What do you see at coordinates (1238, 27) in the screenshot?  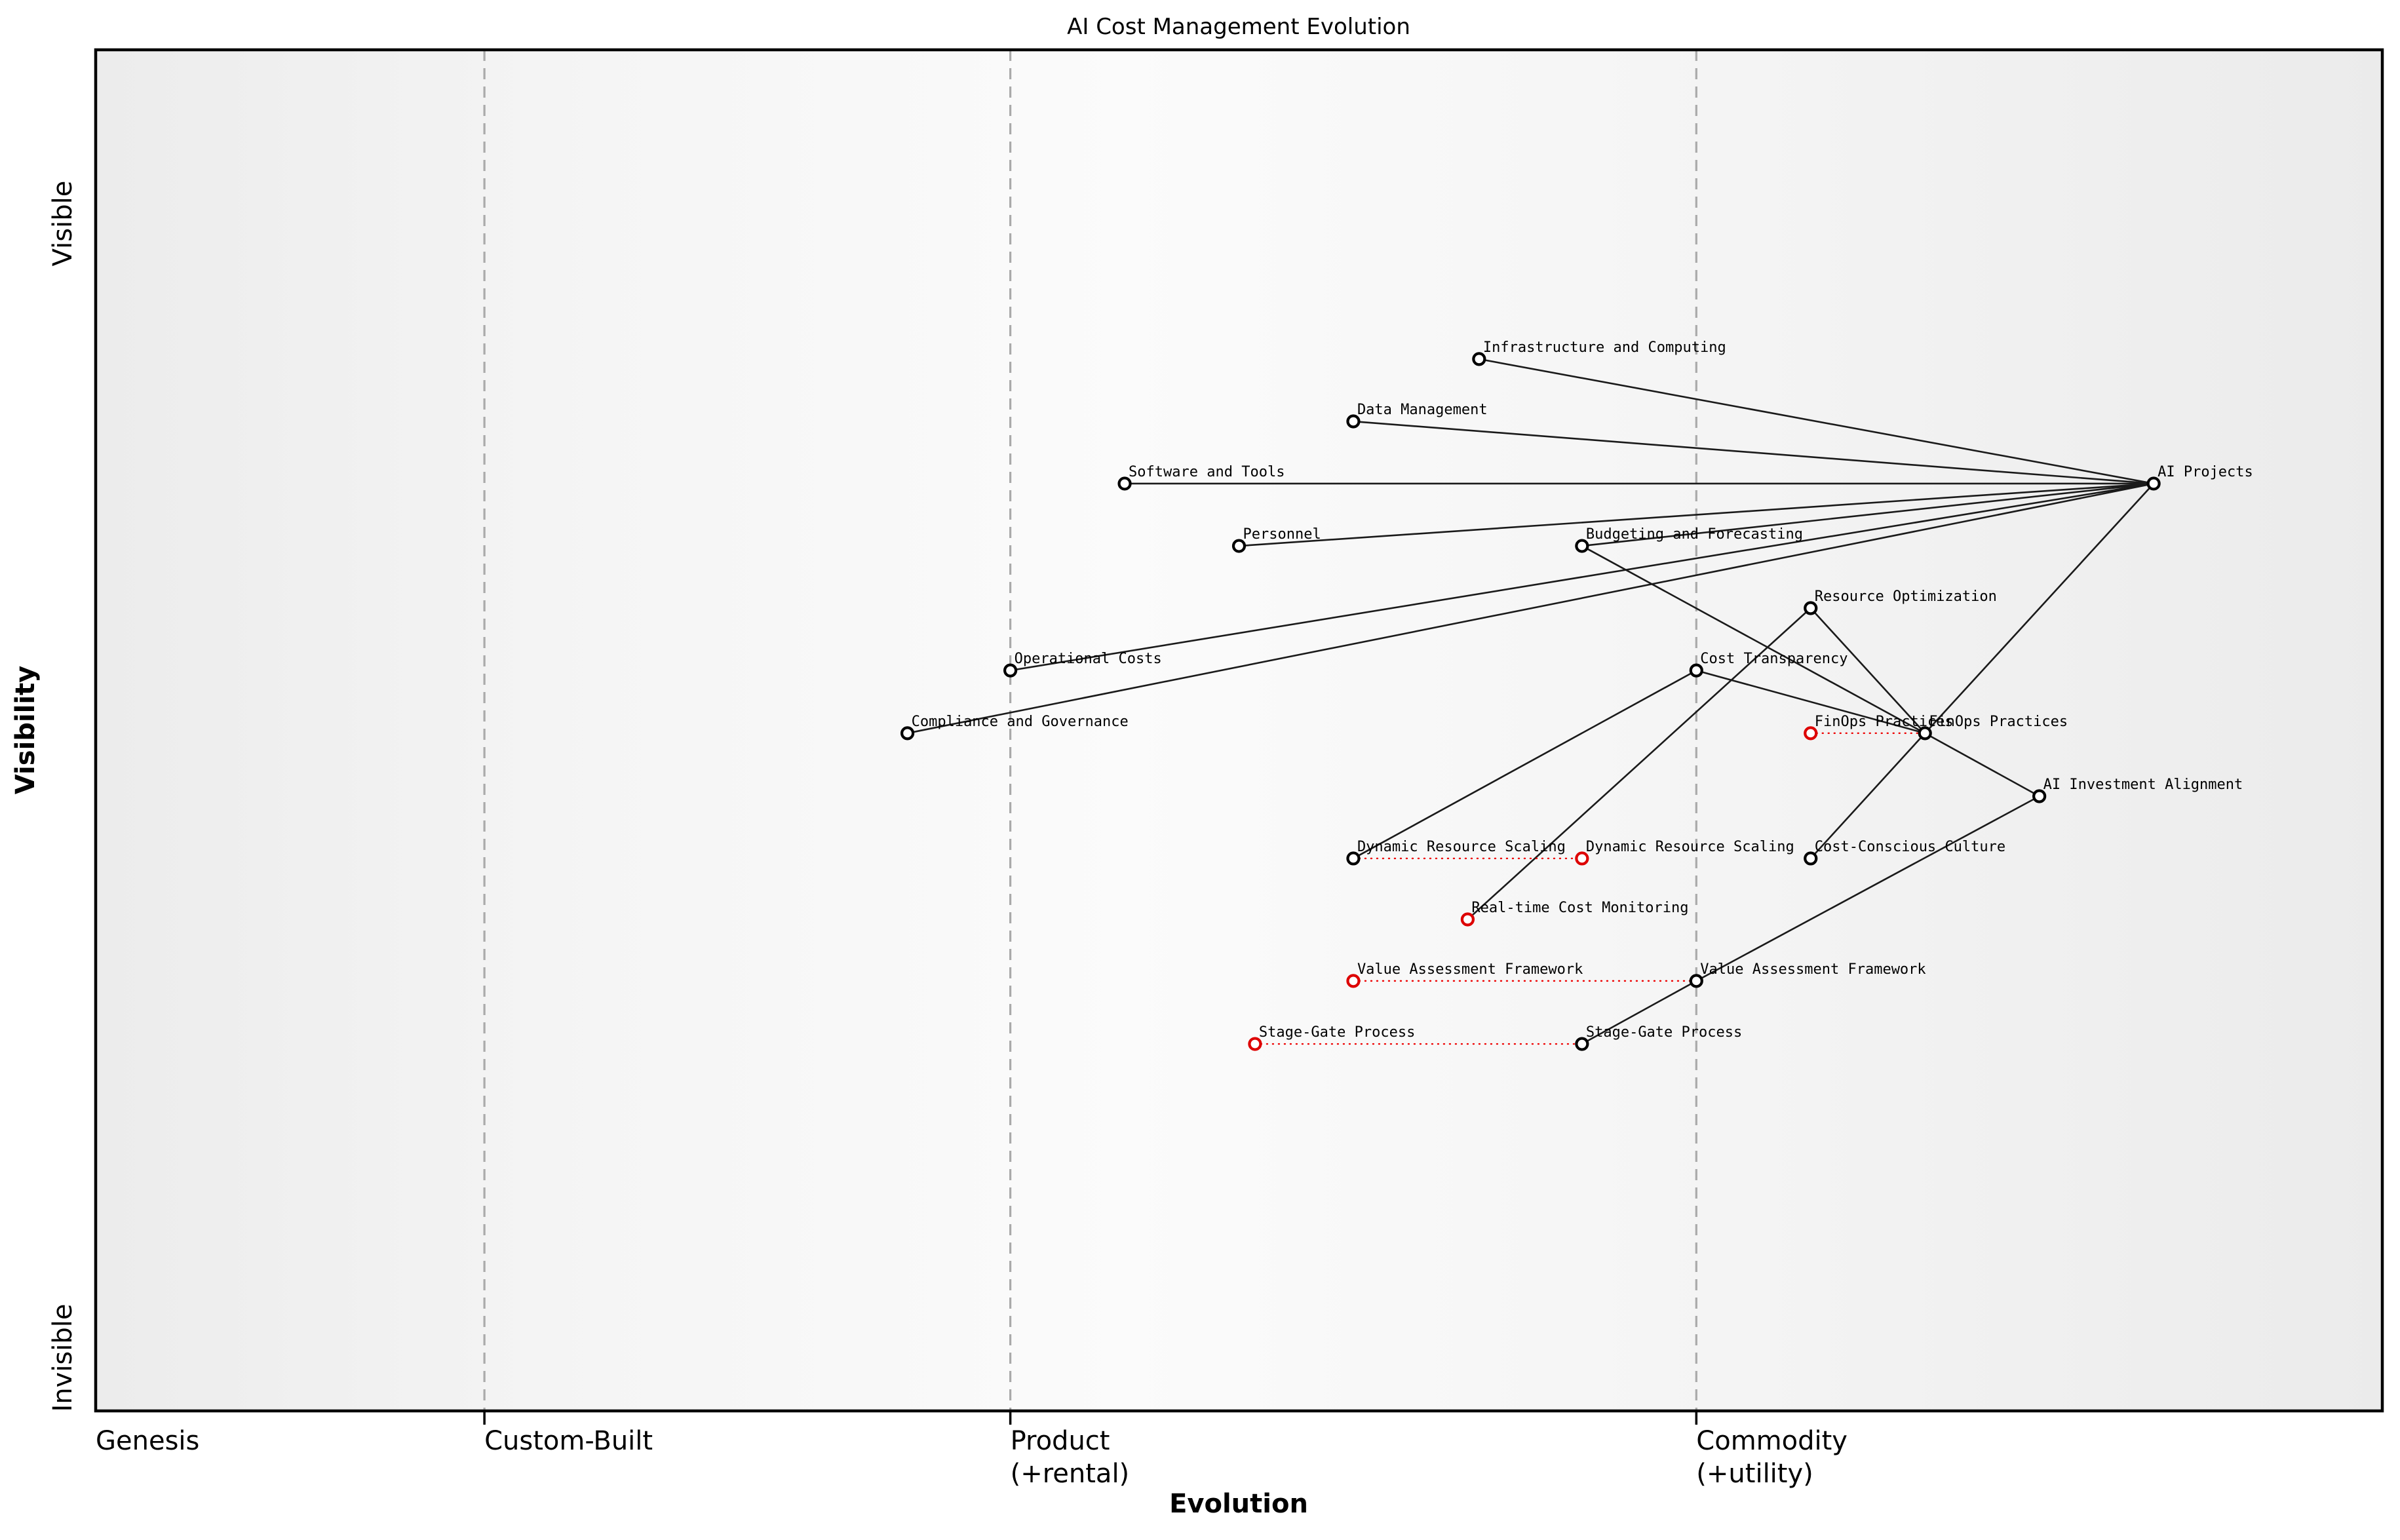 I see `chart-title: AI Cost Management Evolution` at bounding box center [1238, 27].